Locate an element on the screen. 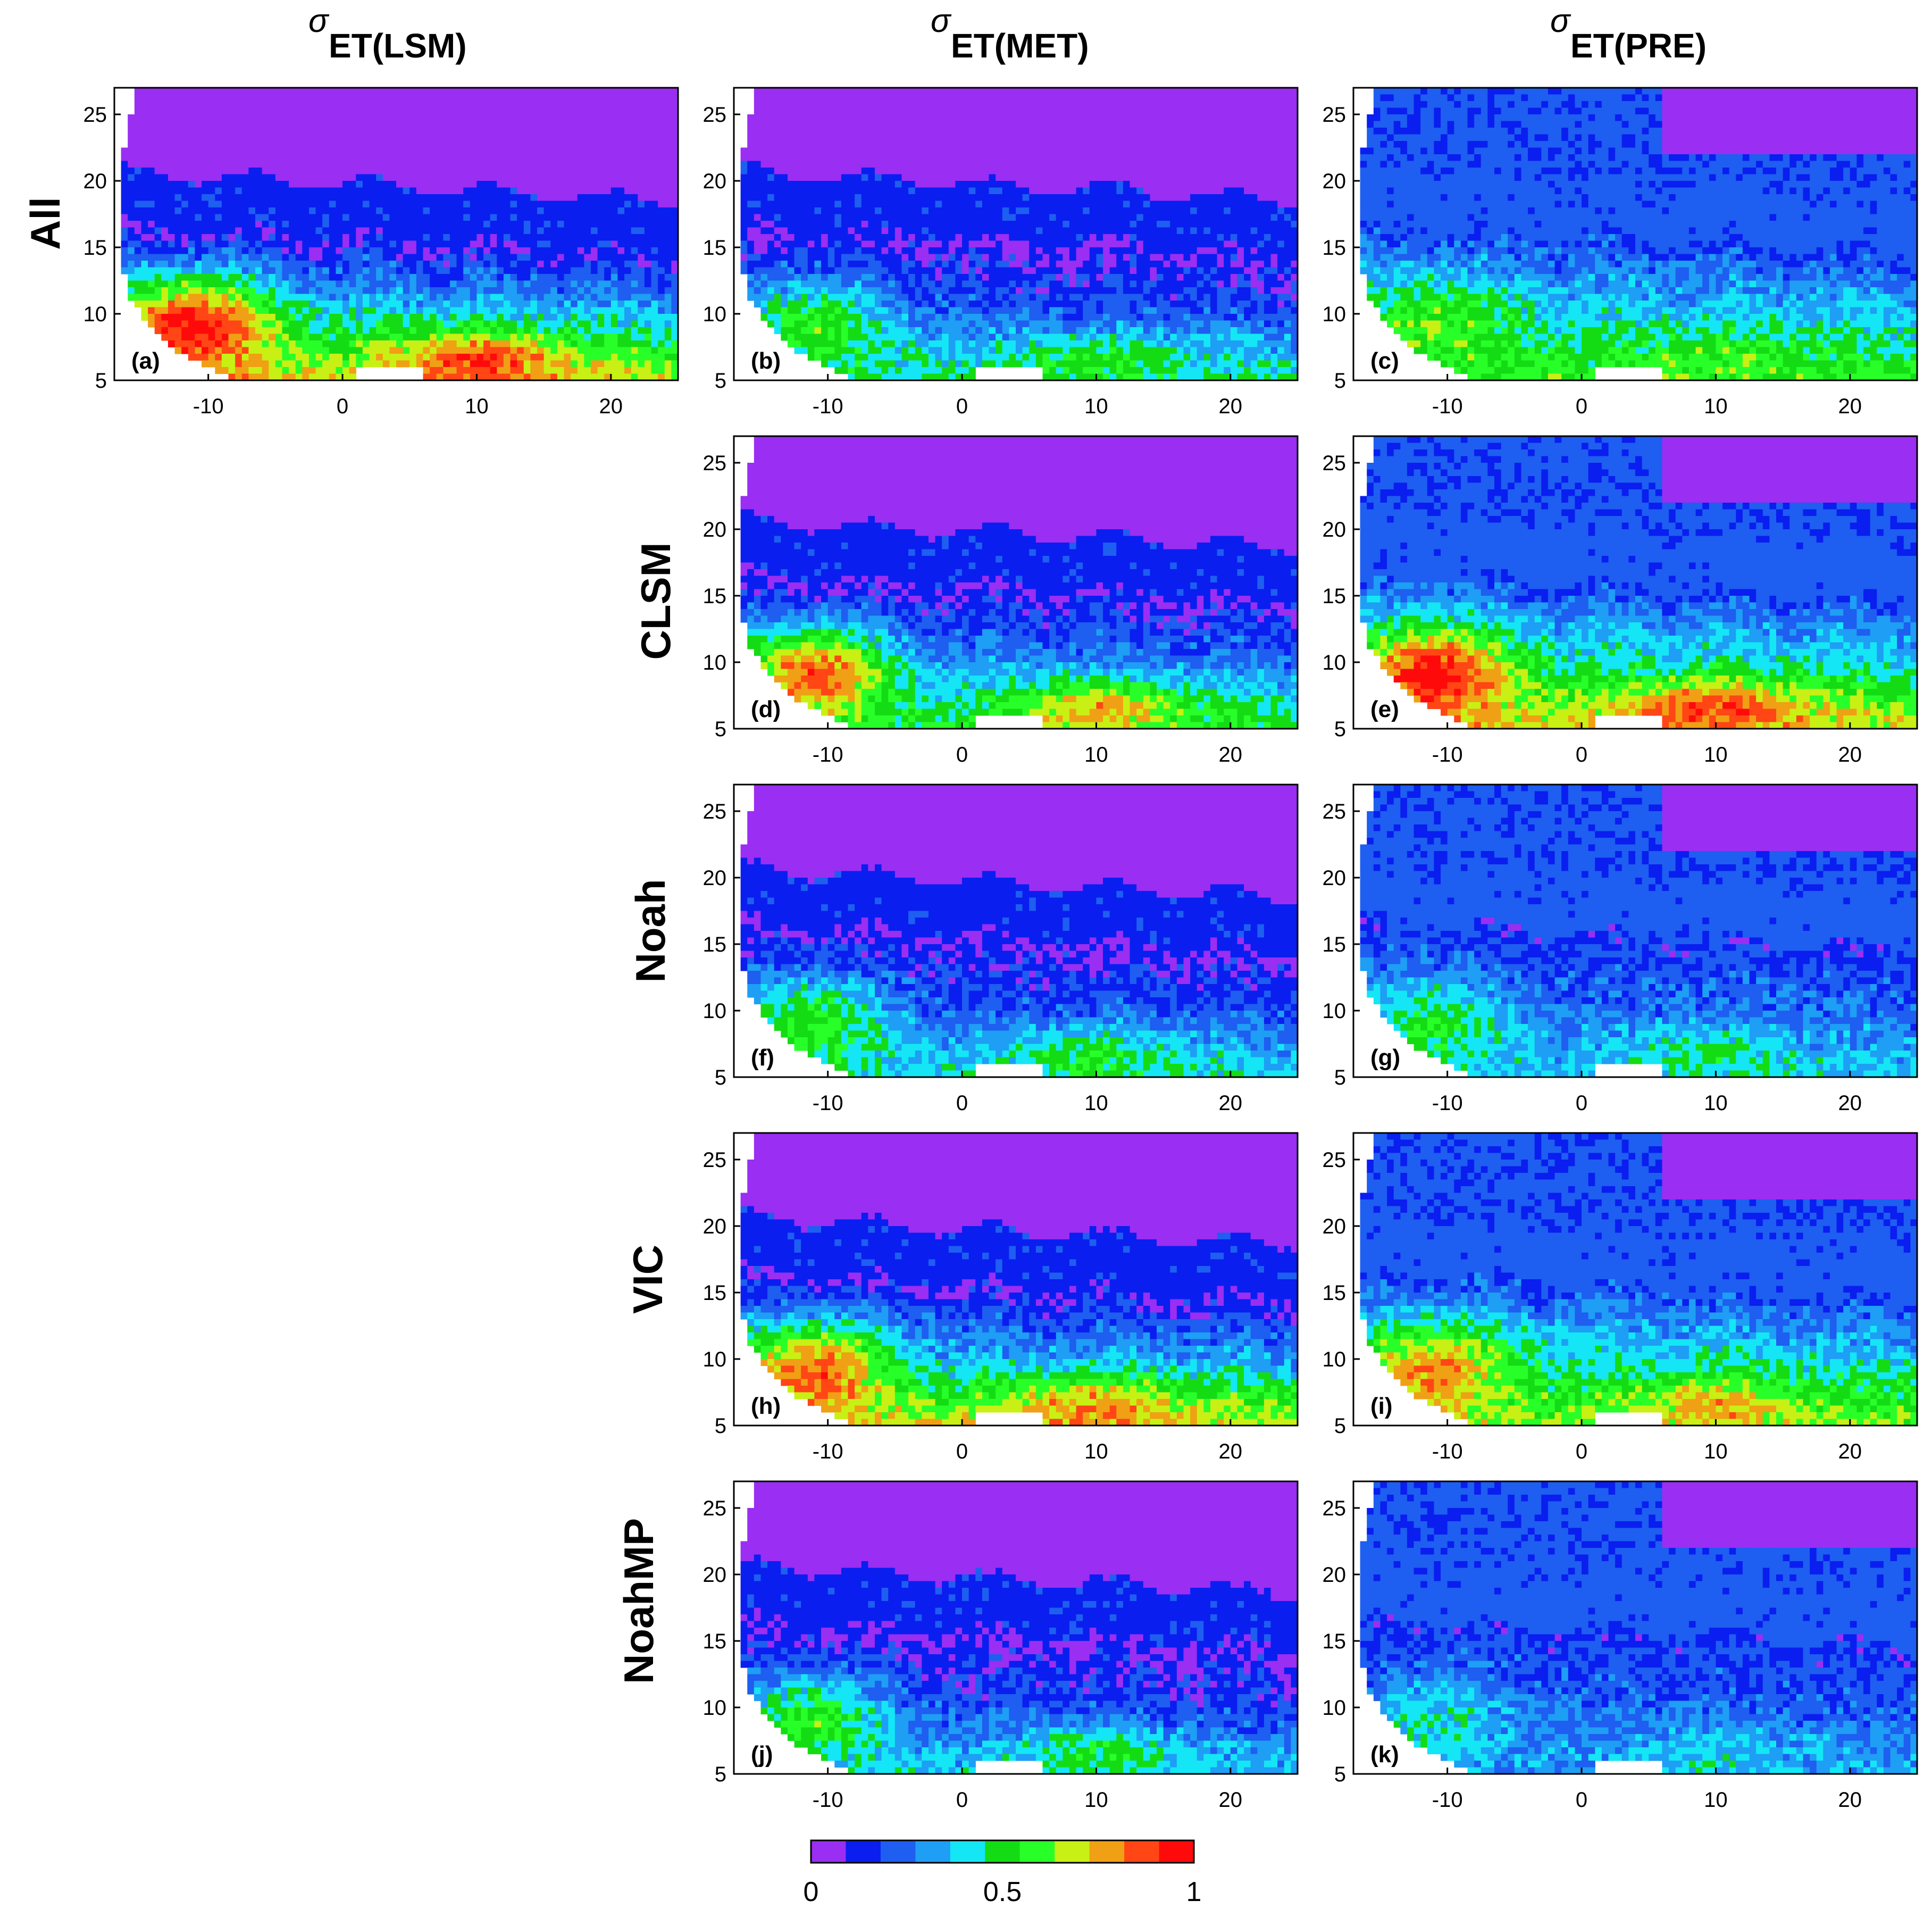  map-panel-k: 25 20 15 10 5 -10 0 10 20 (k) is located at coordinates (1620, 1646).